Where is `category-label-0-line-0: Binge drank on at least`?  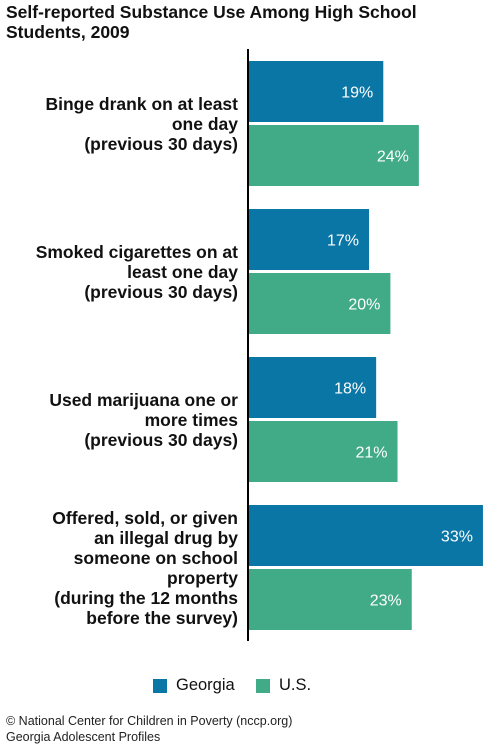 category-label-0-line-0: Binge drank on at least is located at coordinates (141, 103).